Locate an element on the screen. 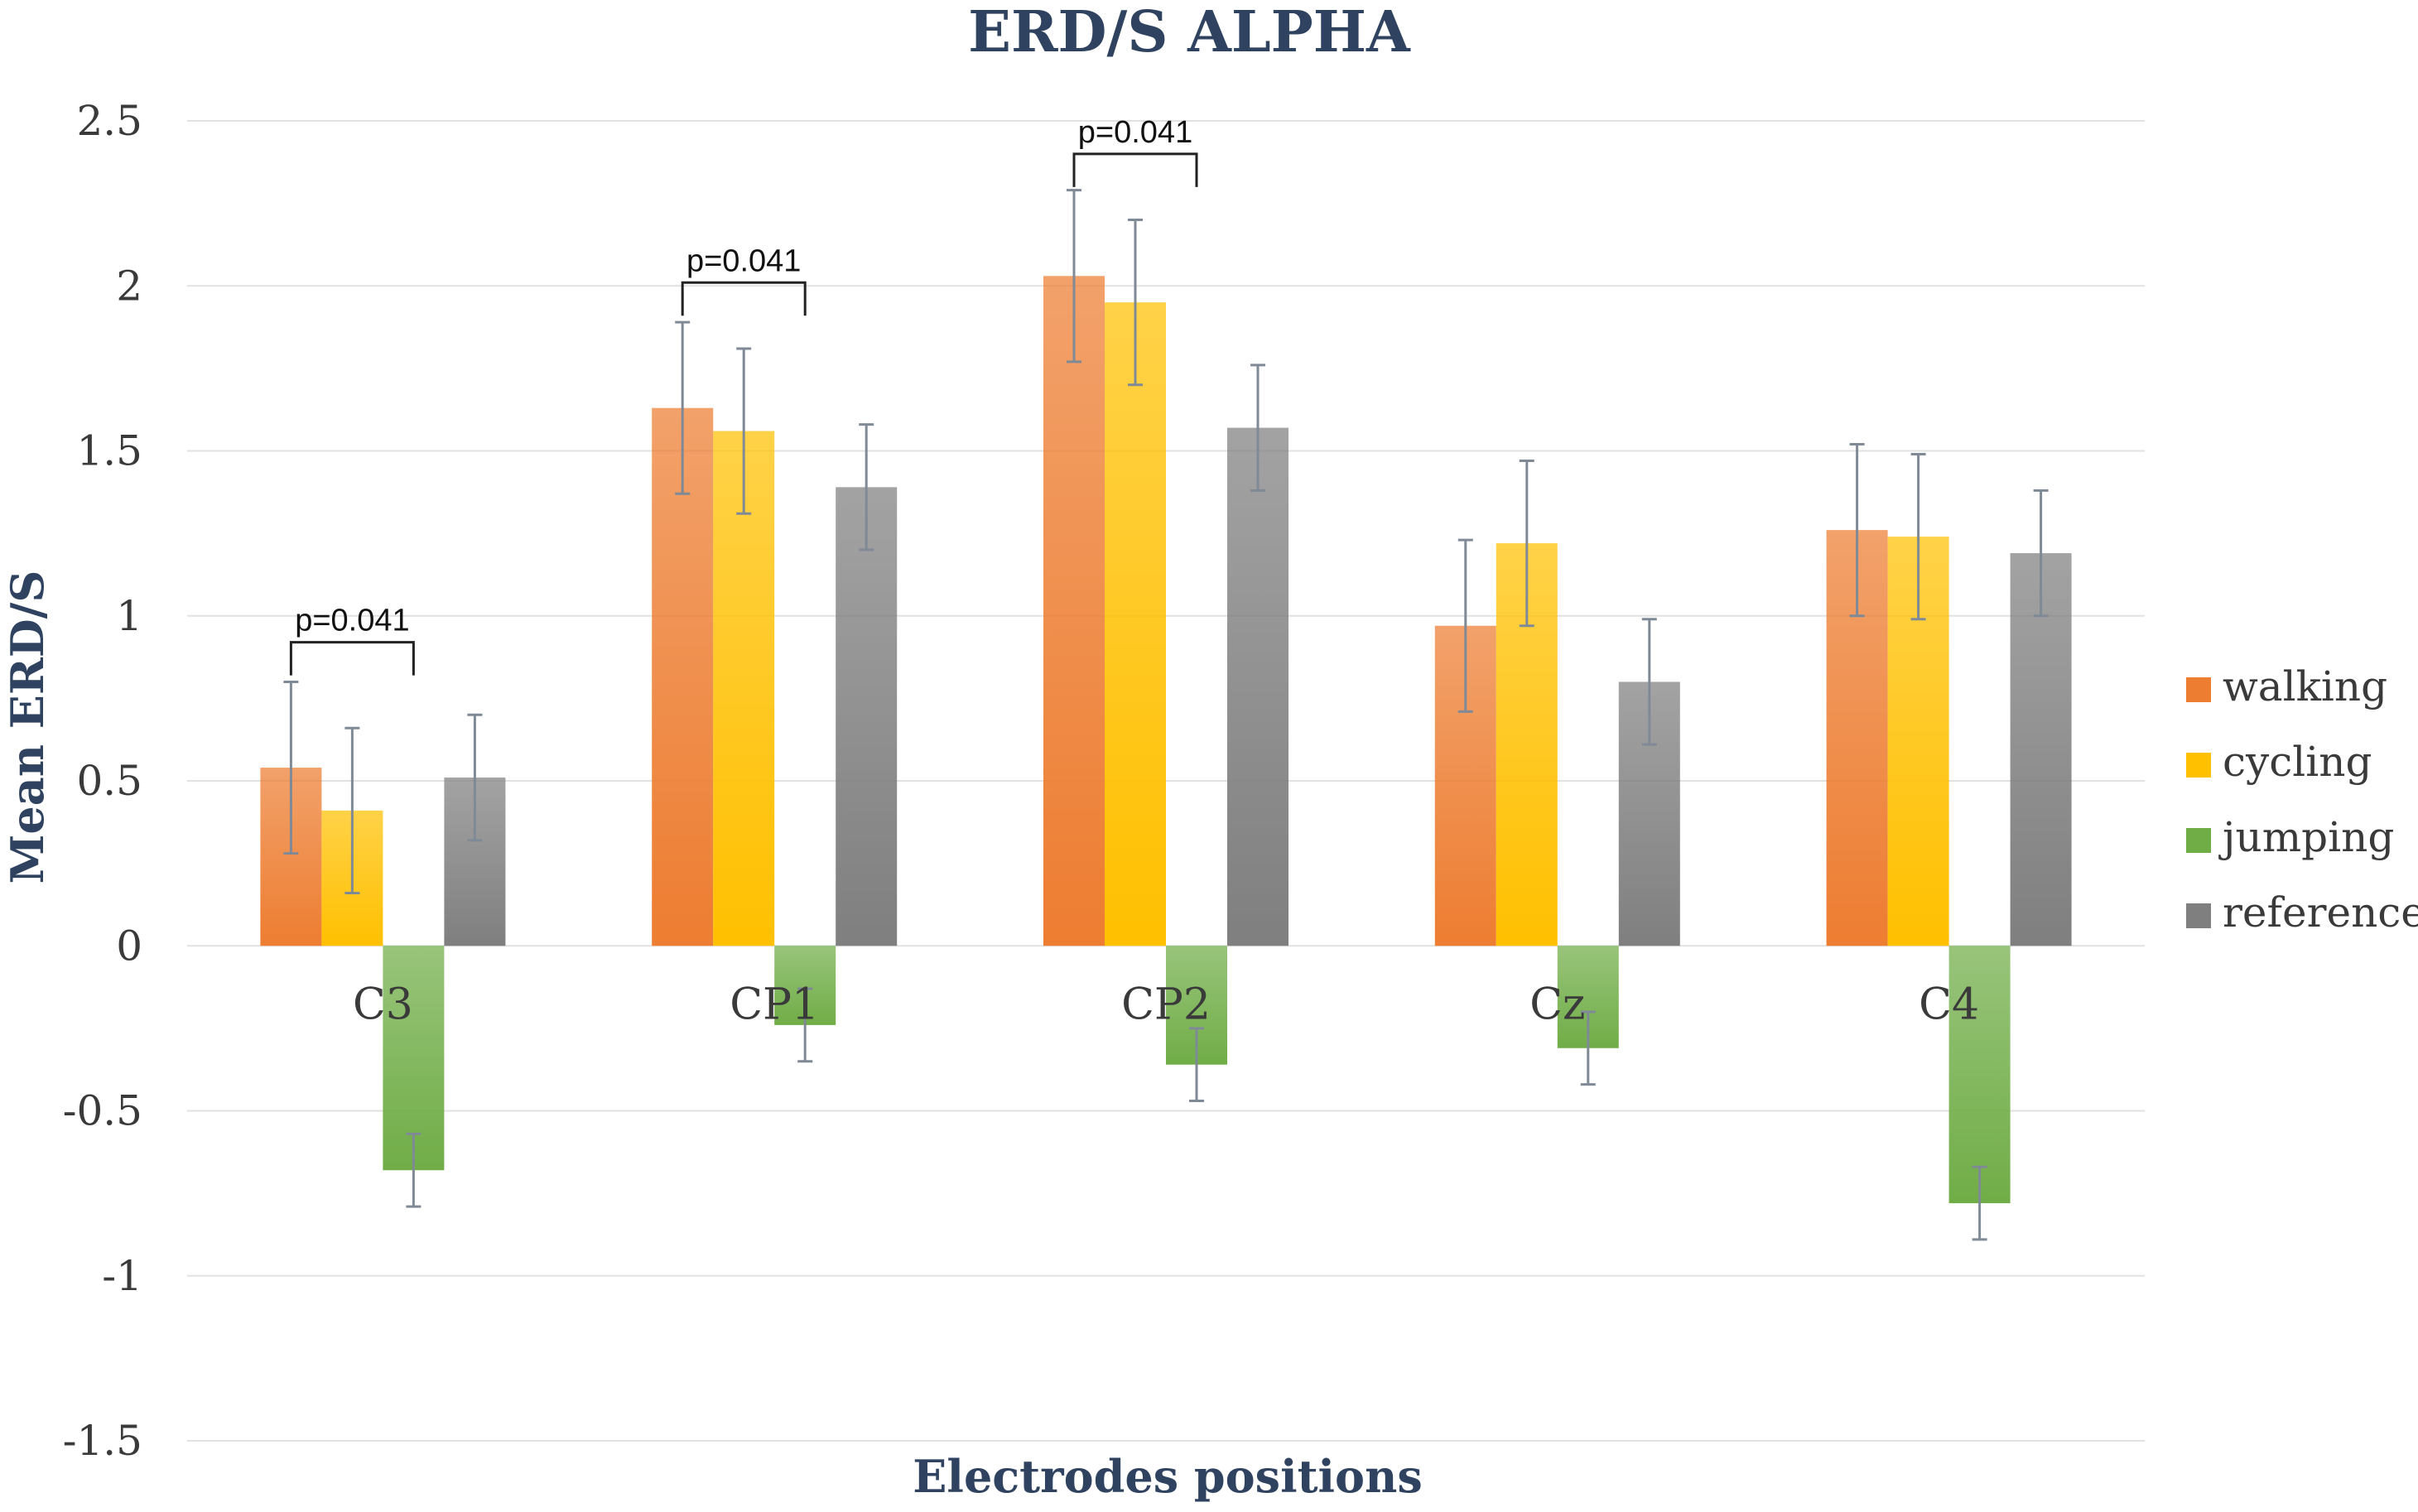 Image resolution: width=2418 pixels, height=1512 pixels. x-tick-label: CP1 is located at coordinates (774, 1005).